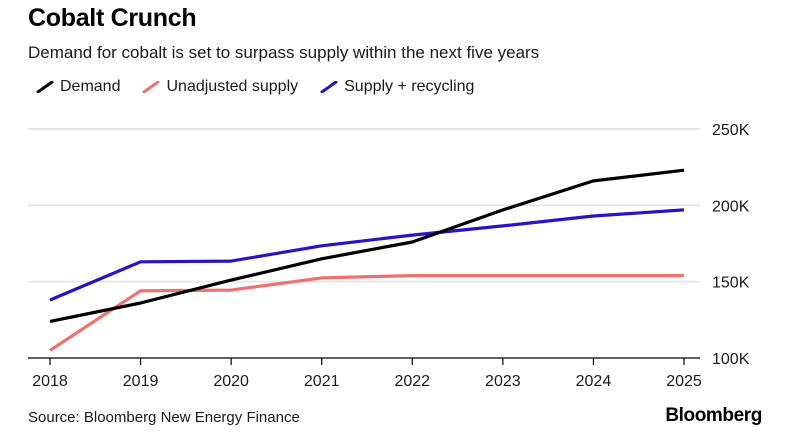 This screenshot has height=440, width=800. Describe the element at coordinates (503, 381) in the screenshot. I see `x-tick-label: 2023` at that location.